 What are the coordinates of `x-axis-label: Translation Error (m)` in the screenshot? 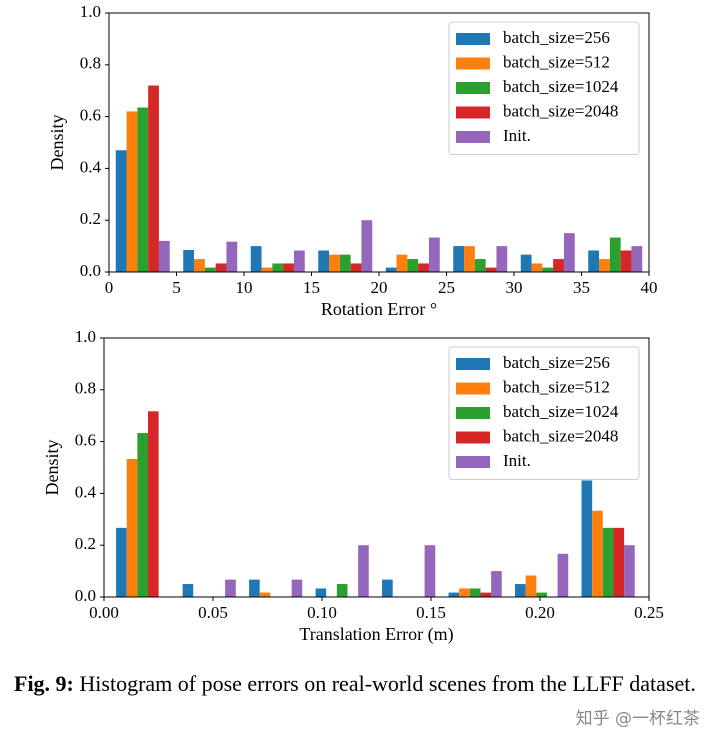 It's located at (376, 634).